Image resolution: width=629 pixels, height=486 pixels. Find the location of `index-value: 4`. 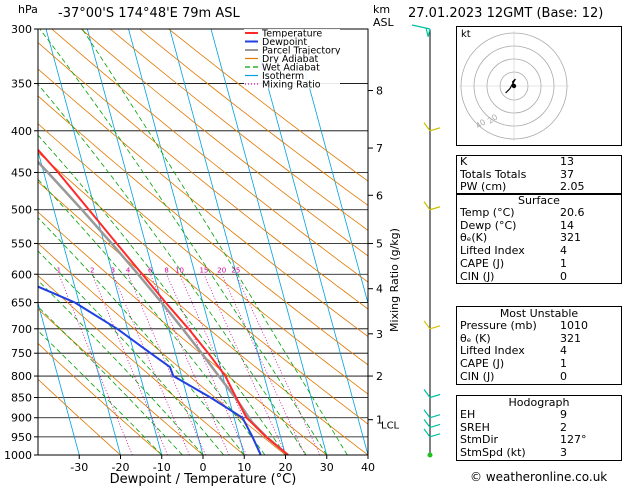

index-value: 4 is located at coordinates (563, 351).